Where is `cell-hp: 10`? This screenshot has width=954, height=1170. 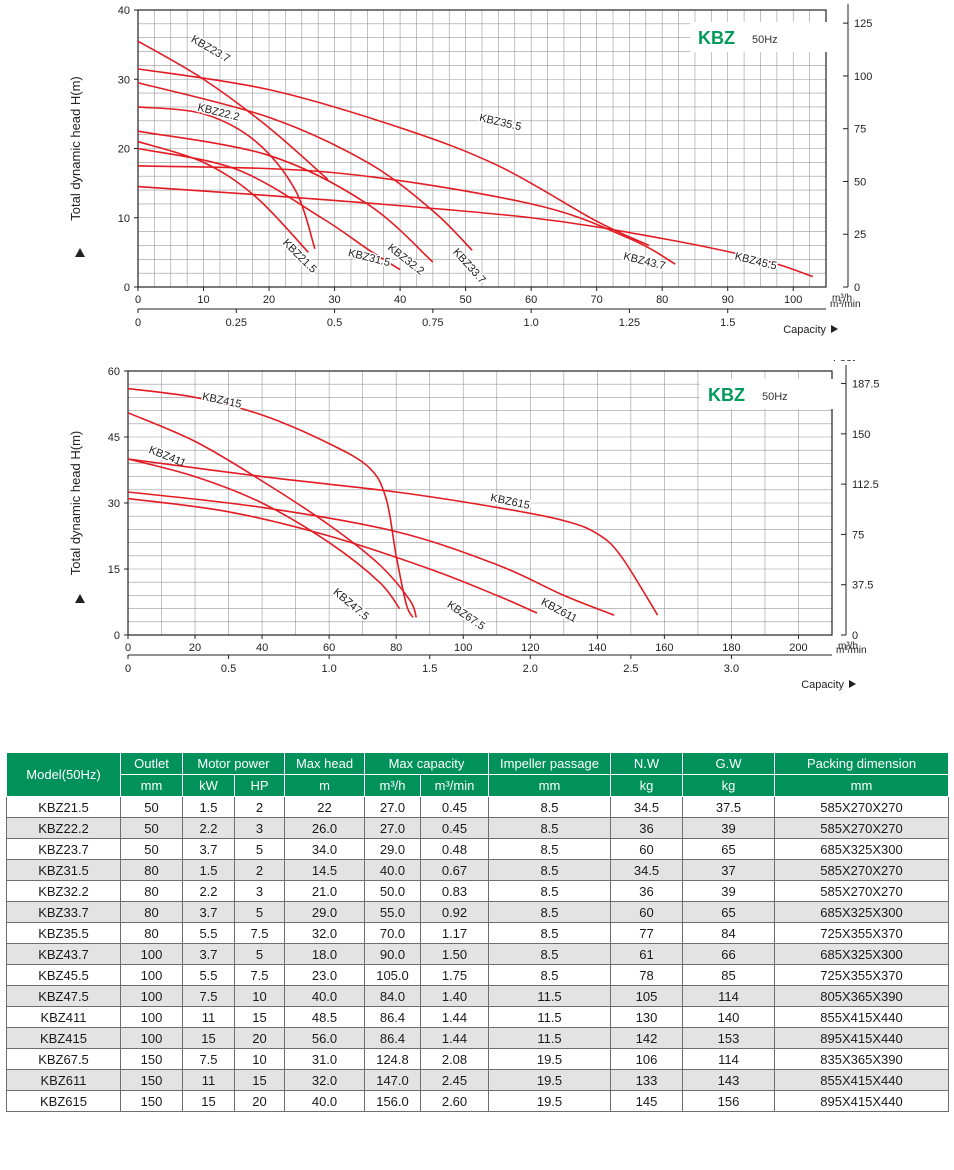
cell-hp: 10 is located at coordinates (259, 1059).